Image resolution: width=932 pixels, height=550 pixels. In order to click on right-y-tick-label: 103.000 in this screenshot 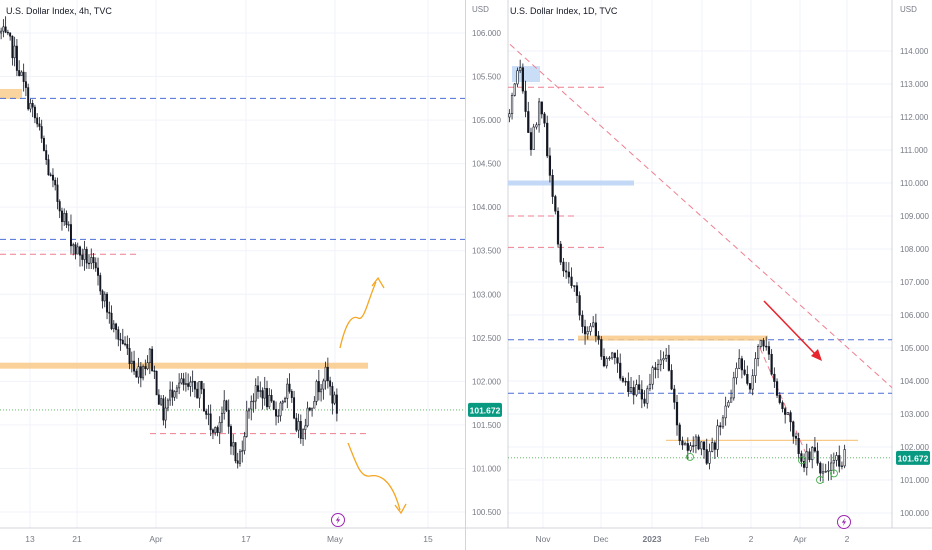, I will do `click(914, 414)`.